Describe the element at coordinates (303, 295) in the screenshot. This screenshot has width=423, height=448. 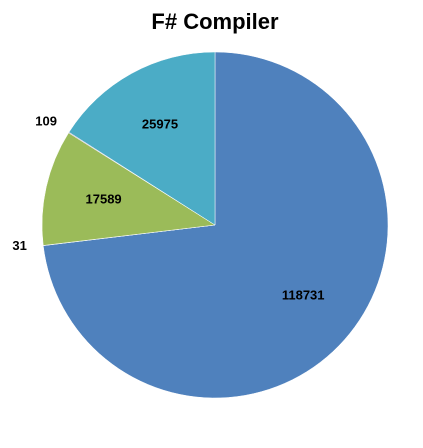
I see `data-label-118731: 118731` at that location.